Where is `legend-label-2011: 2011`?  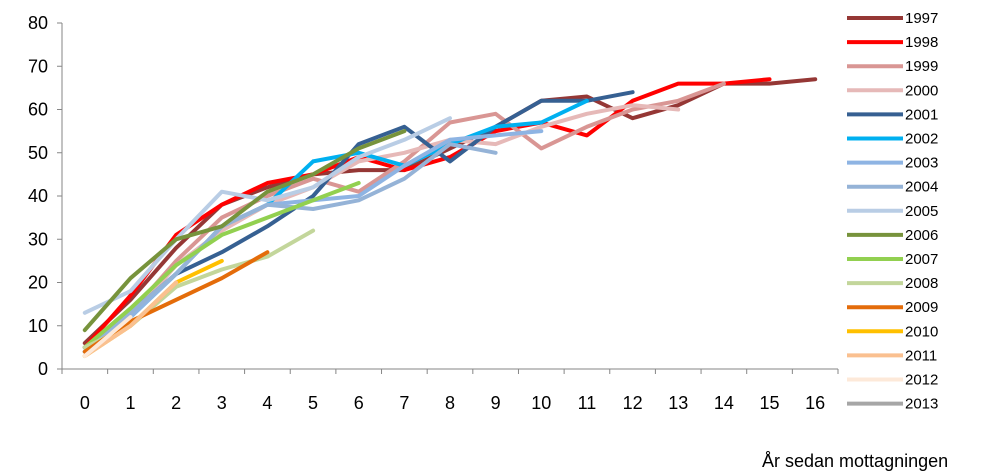 legend-label-2011: 2011 is located at coordinates (921, 355).